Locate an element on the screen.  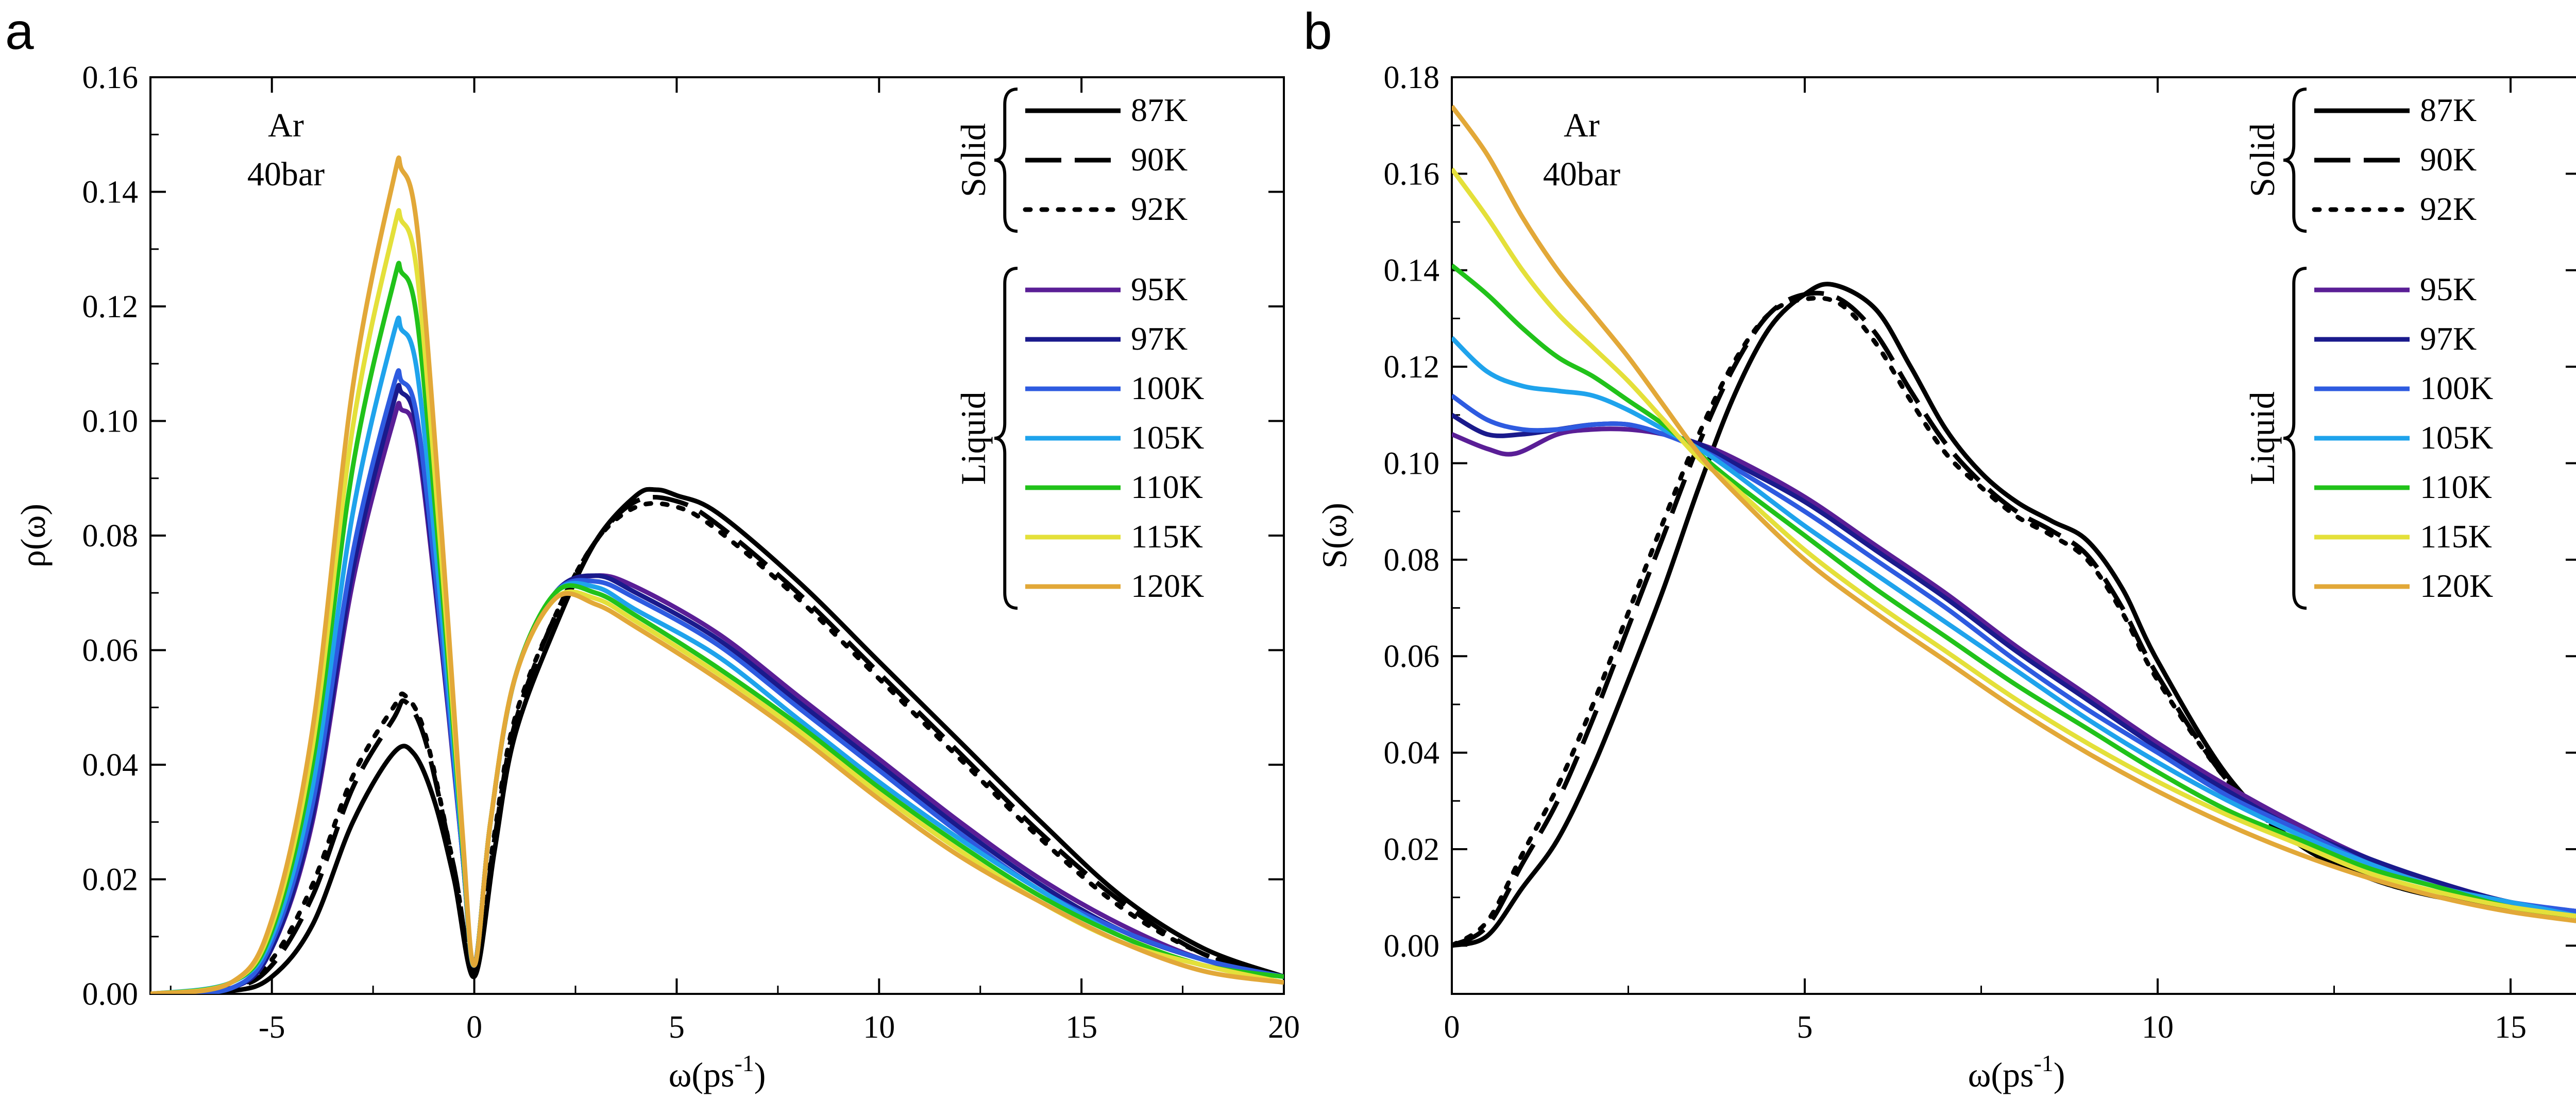
panel-a-legend-label-95K: 95K is located at coordinates (1159, 289).